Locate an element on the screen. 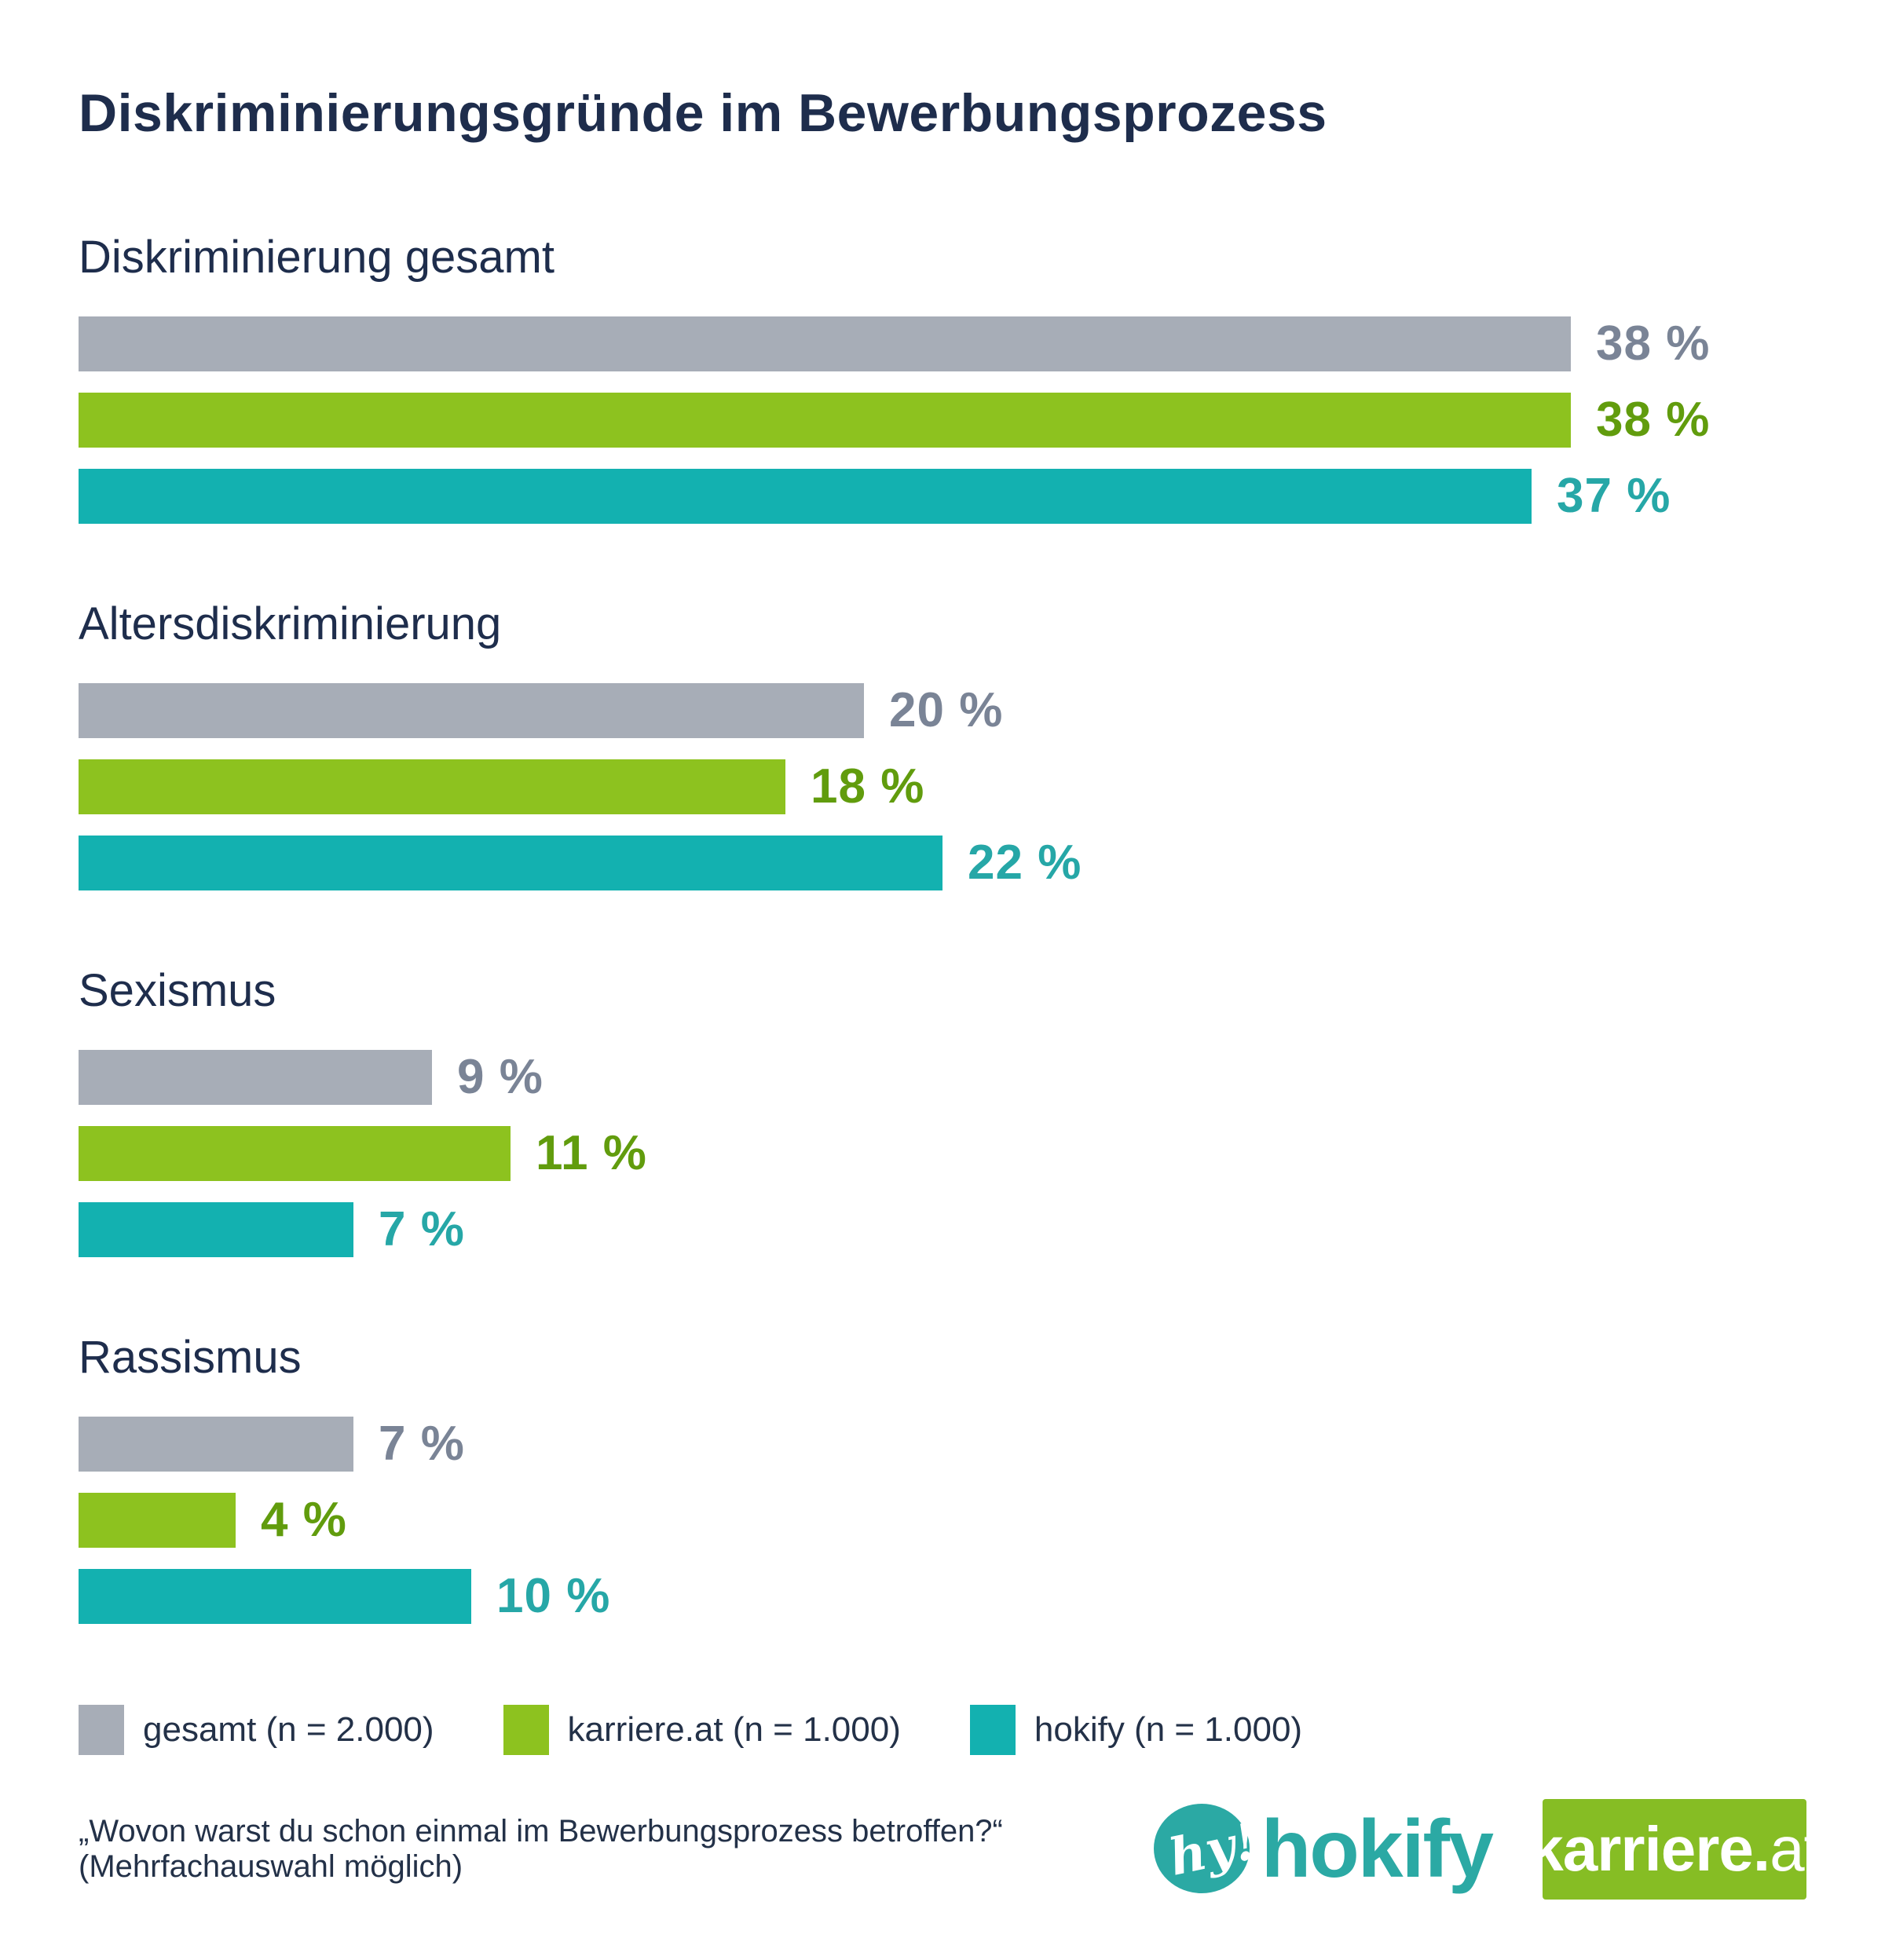 The width and height of the screenshot is (1885, 1960). bar-row-gesamt: 20 % is located at coordinates (942, 710).